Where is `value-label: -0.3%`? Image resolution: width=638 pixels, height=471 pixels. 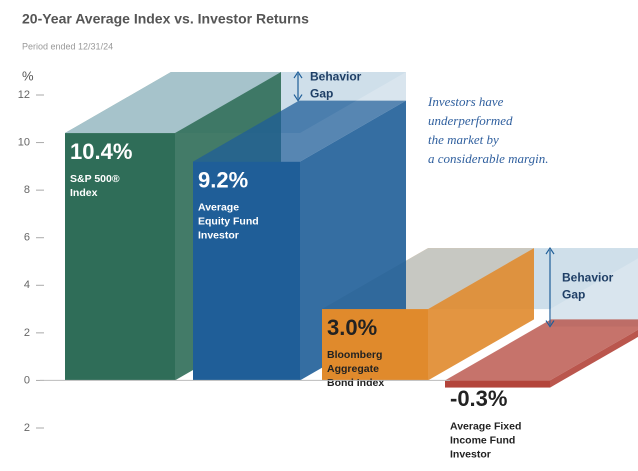 value-label: -0.3% is located at coordinates (478, 398).